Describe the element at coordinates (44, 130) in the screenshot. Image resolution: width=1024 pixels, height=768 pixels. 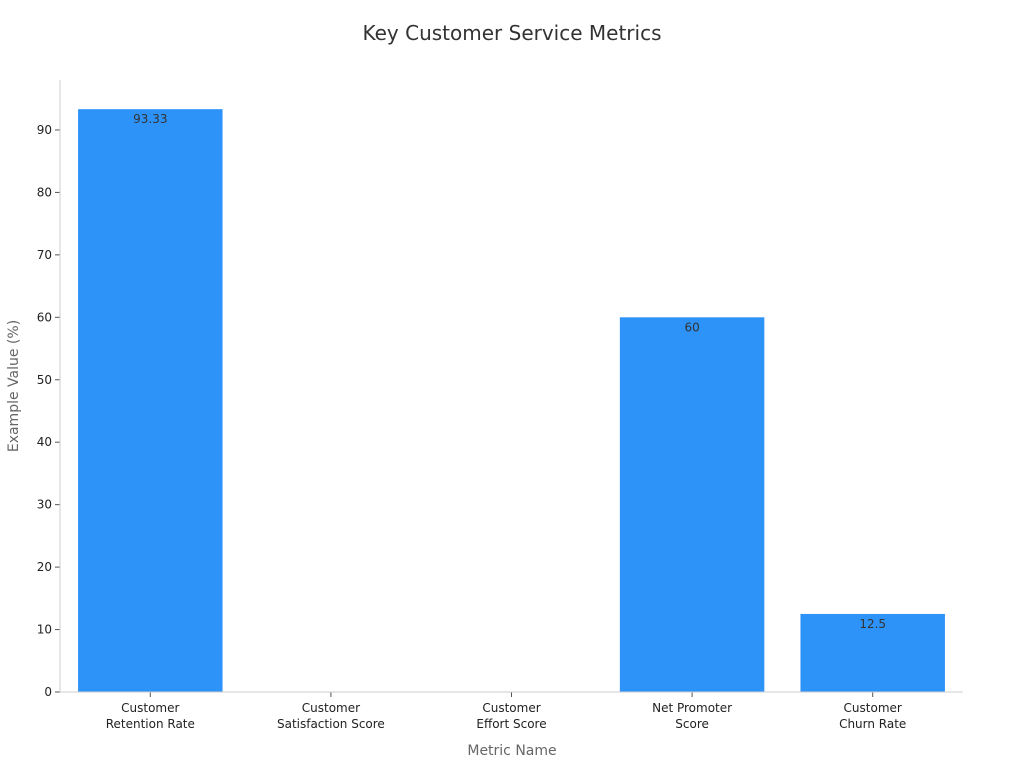
I see `y-tick-label: 90` at that location.